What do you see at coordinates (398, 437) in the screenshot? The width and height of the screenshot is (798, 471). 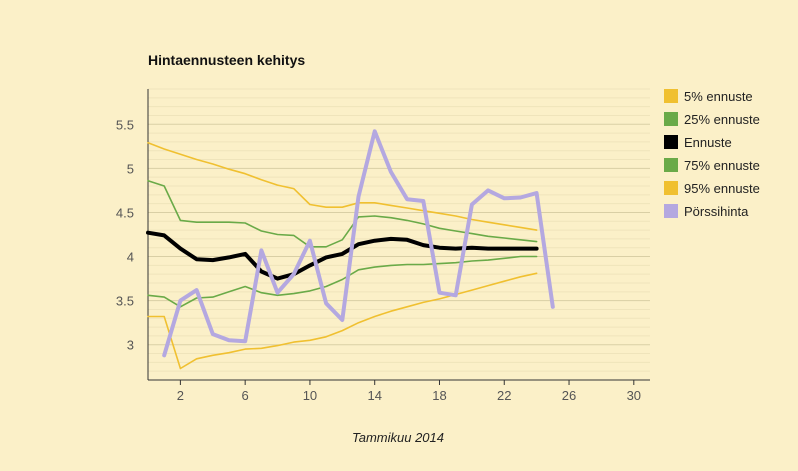 I see `x-axis-label: Tammikuu 2014` at bounding box center [398, 437].